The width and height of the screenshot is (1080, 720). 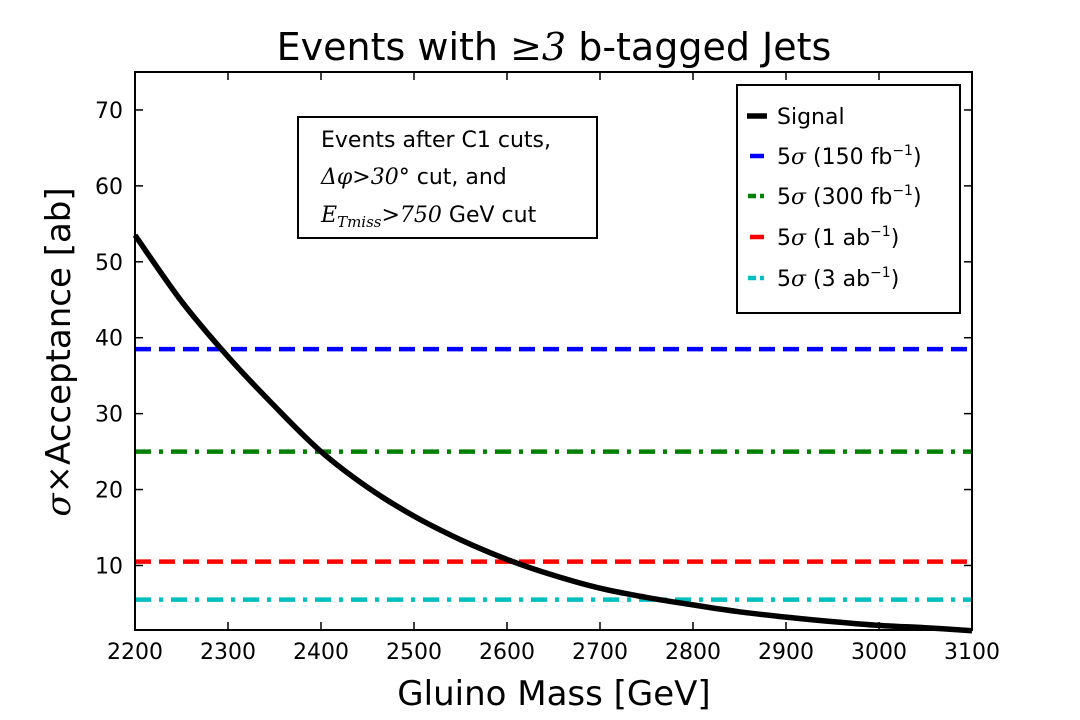 What do you see at coordinates (811, 117) in the screenshot?
I see `legend-label-1: Signal` at bounding box center [811, 117].